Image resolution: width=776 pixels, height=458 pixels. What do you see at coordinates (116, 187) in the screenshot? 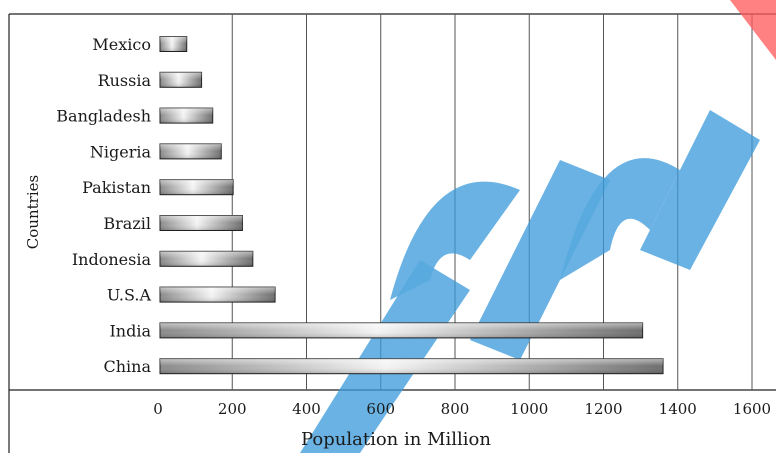
I see `category-label: Pakistan` at bounding box center [116, 187].